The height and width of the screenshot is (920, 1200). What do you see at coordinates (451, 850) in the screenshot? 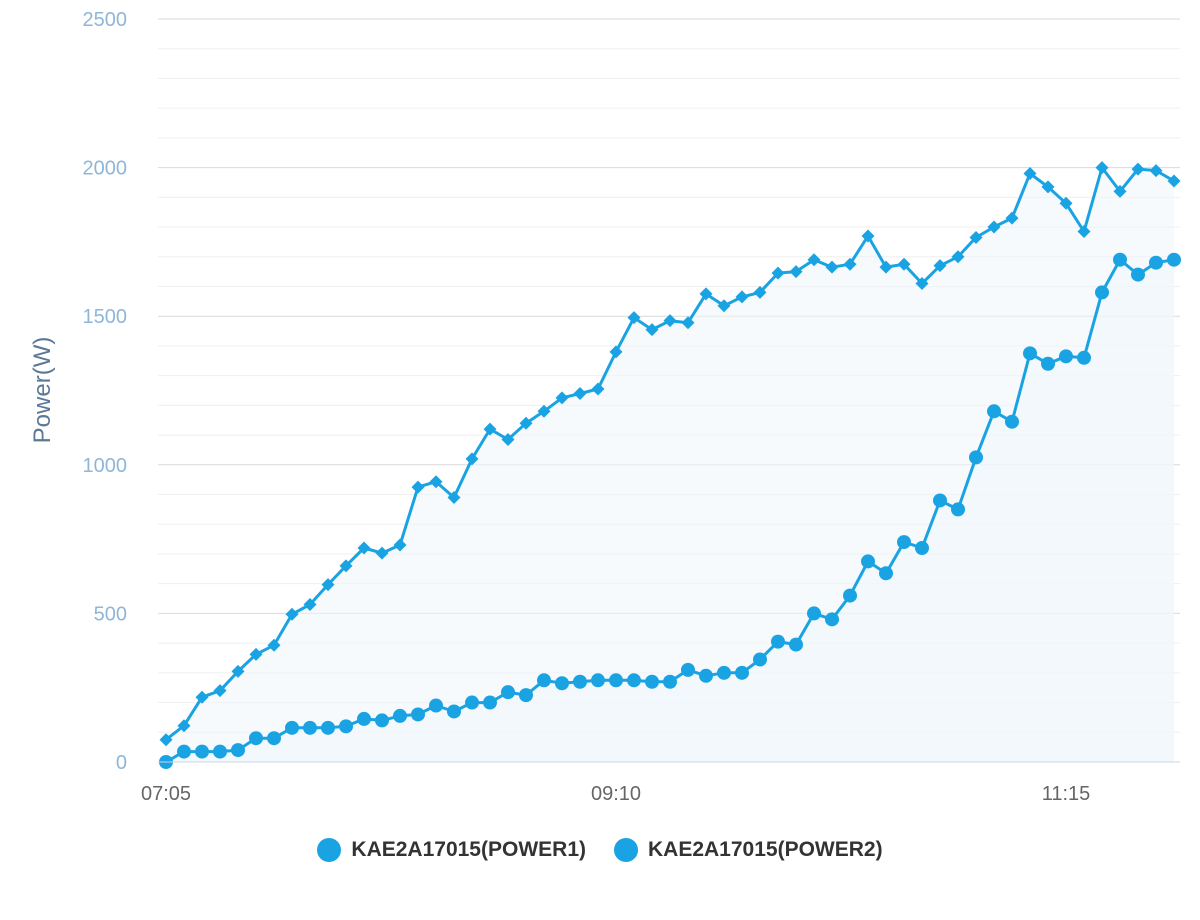
I see `legend-item-series-1: KAE2A17015(POWER1)` at bounding box center [451, 850].